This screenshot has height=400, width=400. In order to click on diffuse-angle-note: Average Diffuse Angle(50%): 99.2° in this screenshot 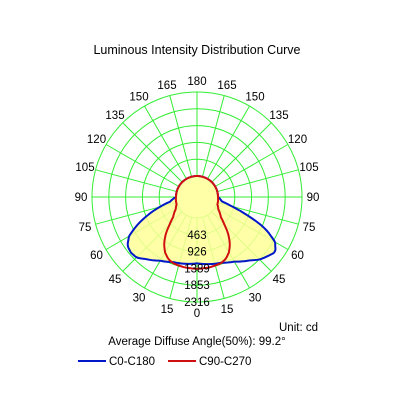, I will do `click(196, 342)`.